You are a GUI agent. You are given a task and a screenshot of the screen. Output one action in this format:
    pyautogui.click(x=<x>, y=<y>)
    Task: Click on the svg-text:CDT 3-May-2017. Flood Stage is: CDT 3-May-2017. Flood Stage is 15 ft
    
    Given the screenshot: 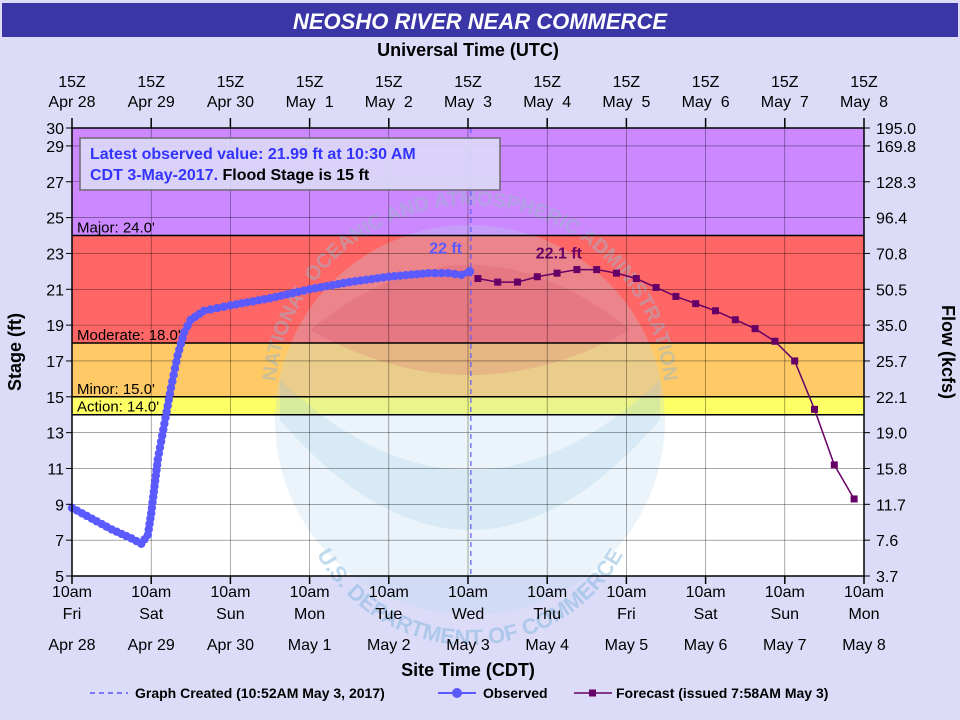 What is the action you would take?
    pyautogui.click(x=230, y=175)
    